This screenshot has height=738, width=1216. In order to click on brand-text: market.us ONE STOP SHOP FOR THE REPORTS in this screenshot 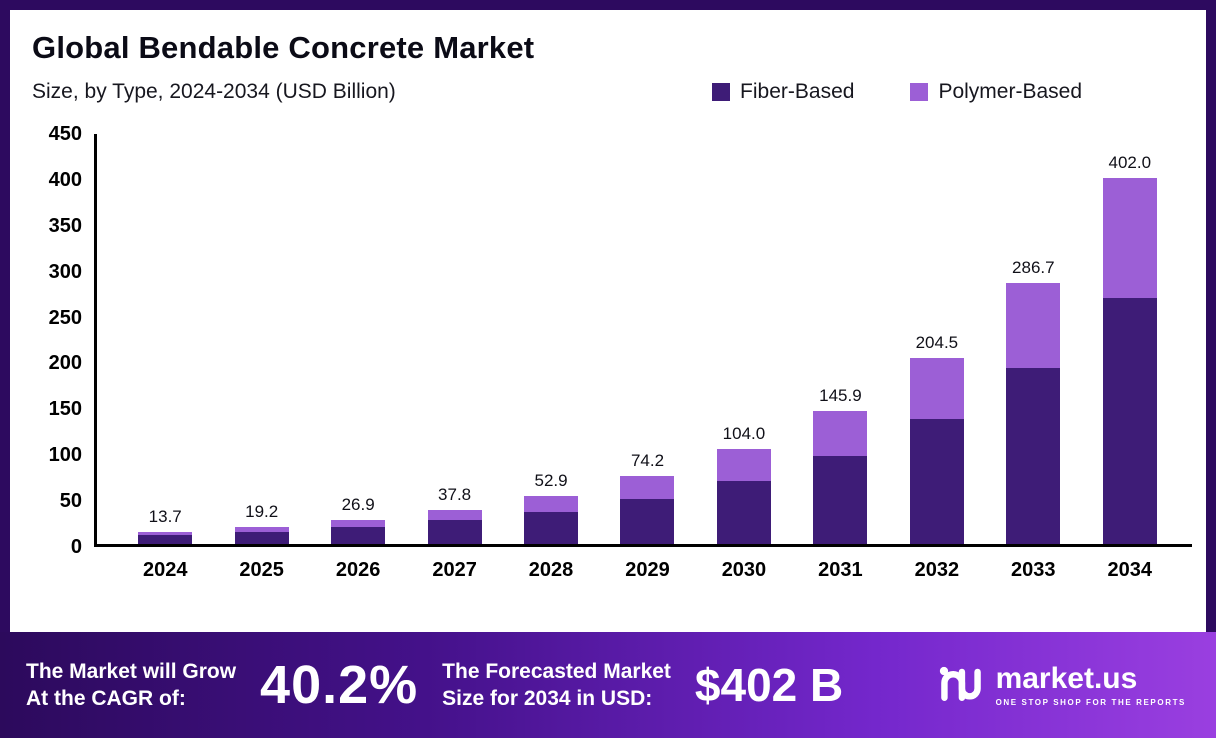, I will do `click(1090, 684)`.